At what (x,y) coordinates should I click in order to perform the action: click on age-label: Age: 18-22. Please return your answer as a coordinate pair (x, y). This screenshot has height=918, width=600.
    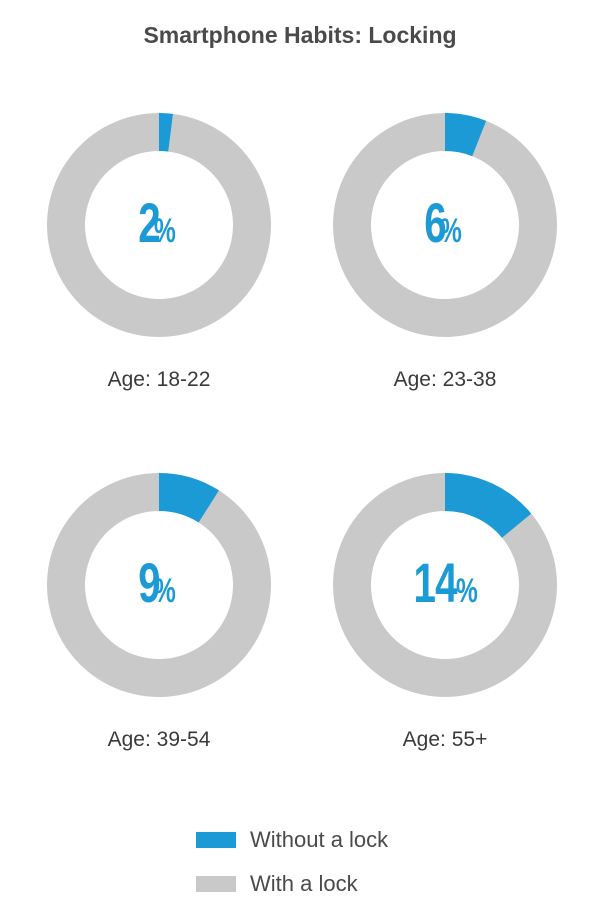
    Looking at the image, I should click on (159, 379).